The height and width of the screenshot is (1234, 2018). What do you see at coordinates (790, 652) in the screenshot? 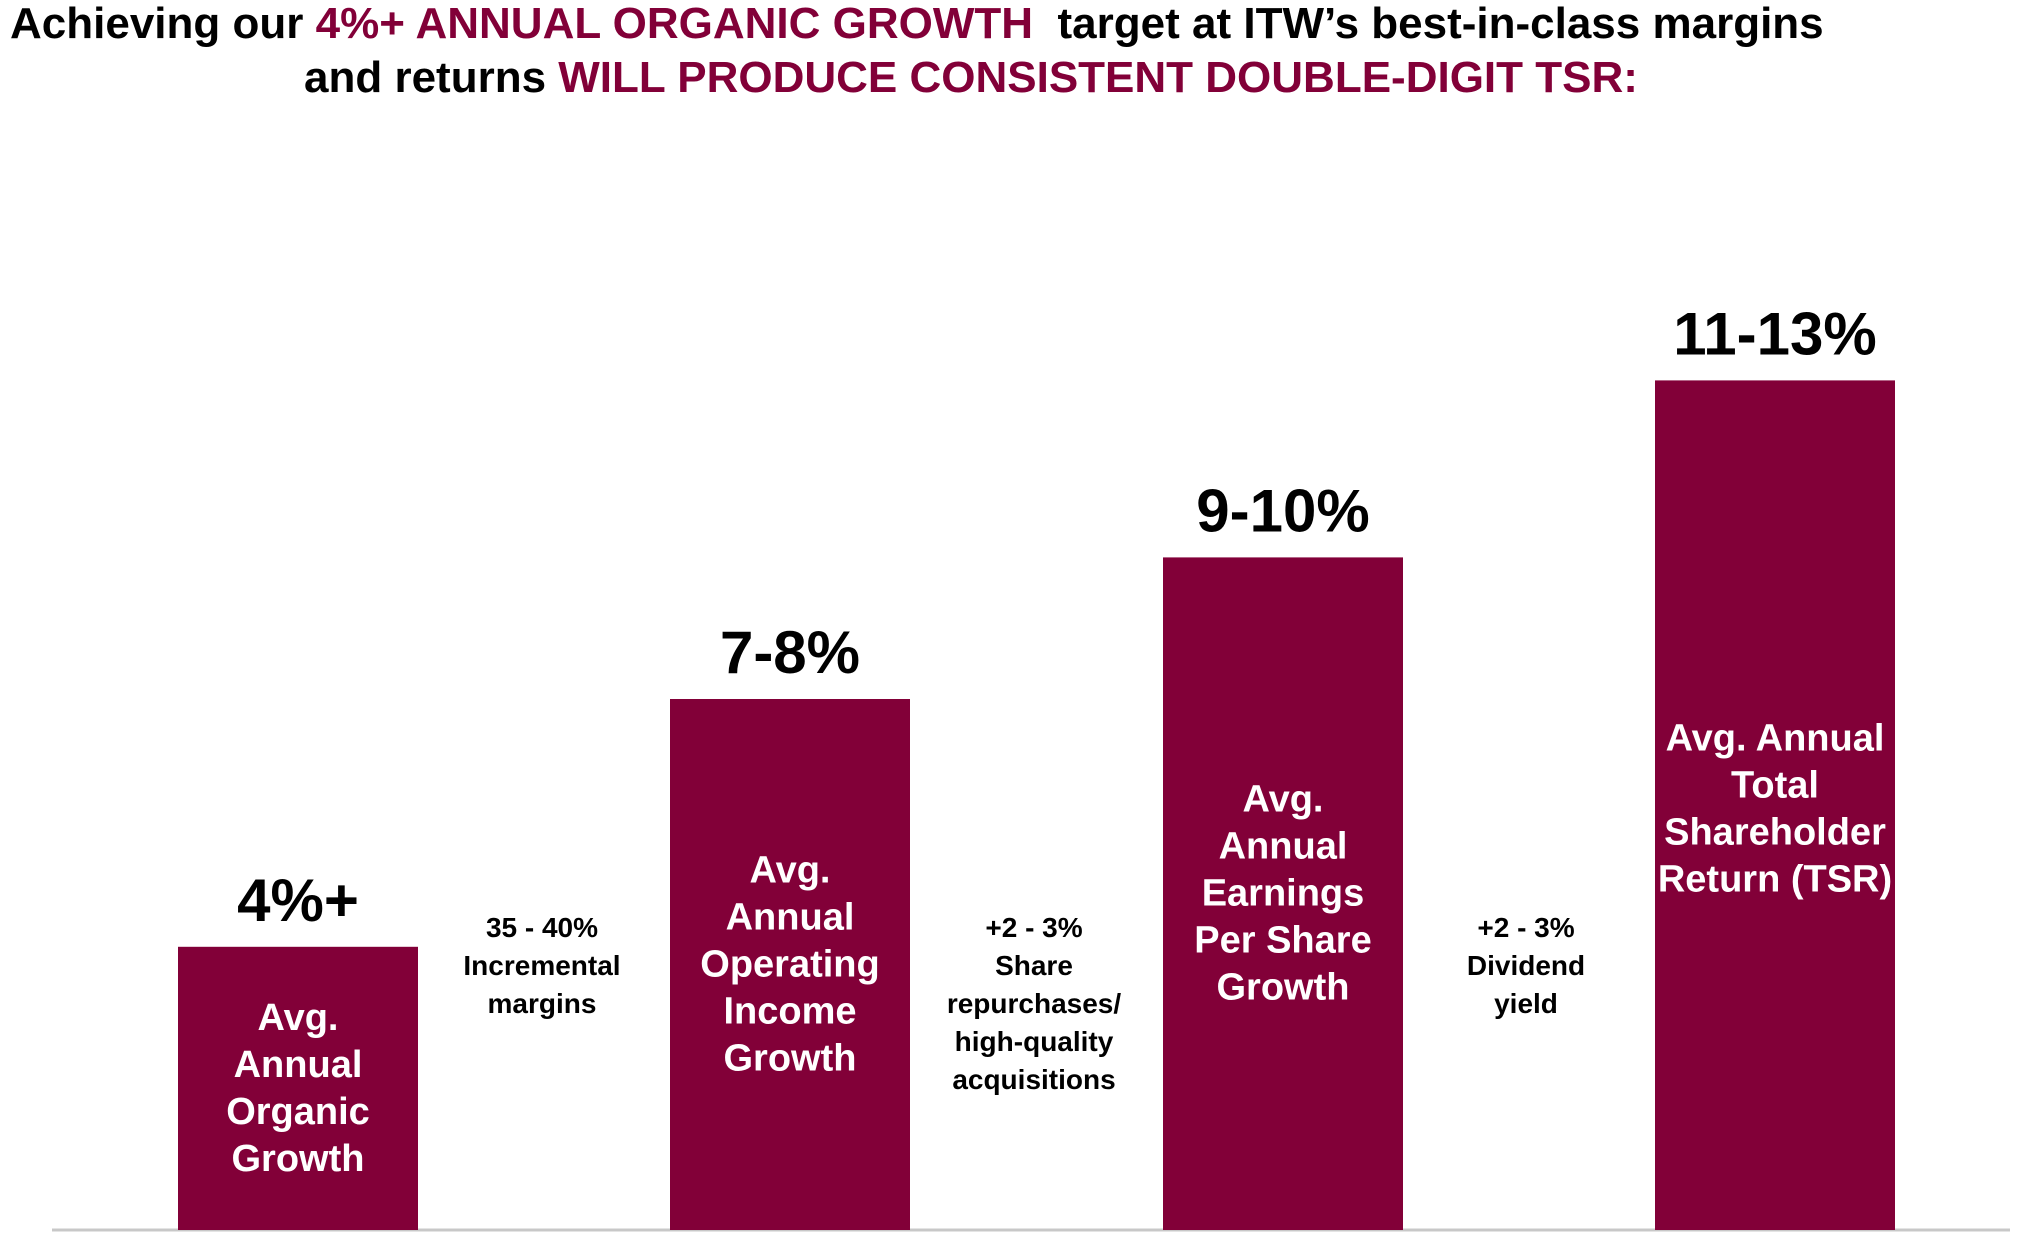
I see `bar-value-label: 7-8%` at bounding box center [790, 652].